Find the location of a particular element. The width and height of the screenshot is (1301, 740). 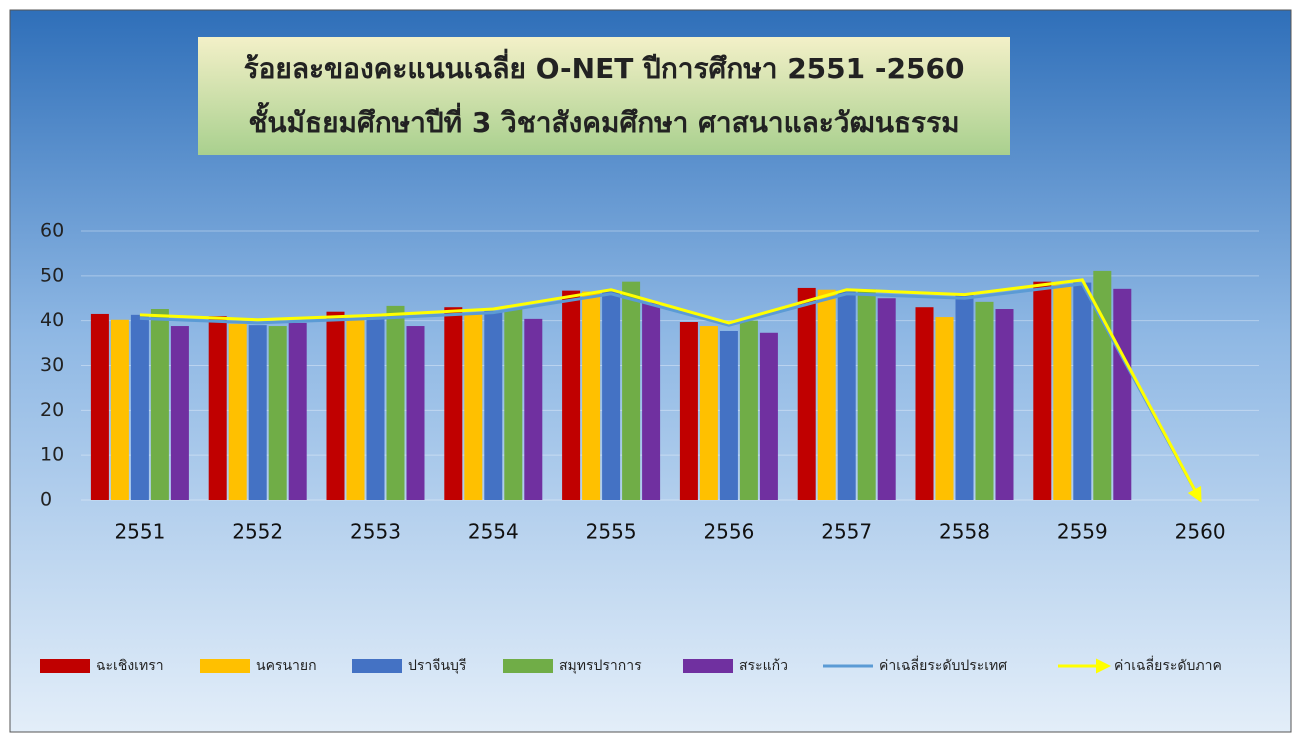

legend-label: ปราจีนบุรี is located at coordinates (437, 666).